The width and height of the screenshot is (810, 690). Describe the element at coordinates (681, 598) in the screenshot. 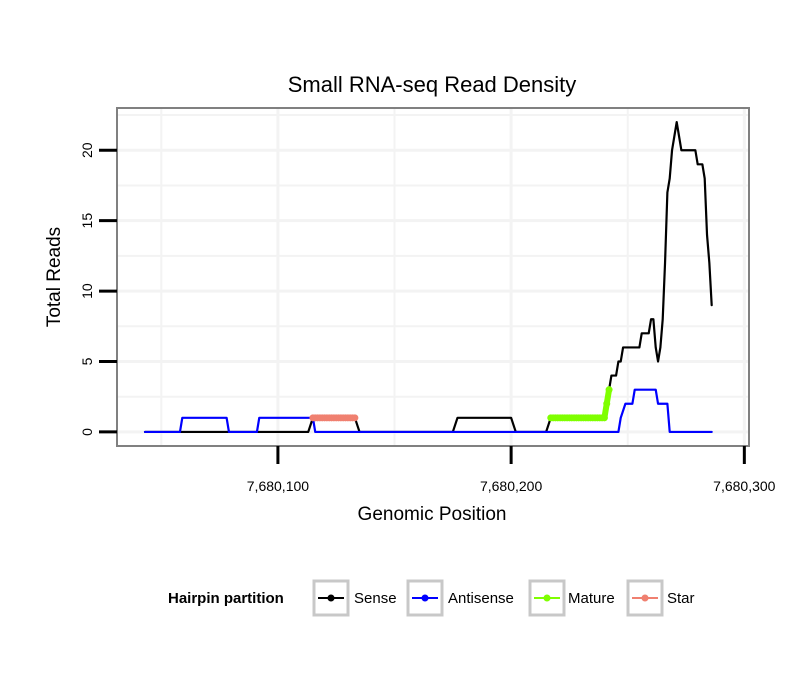

I see `legend-label: Star` at that location.